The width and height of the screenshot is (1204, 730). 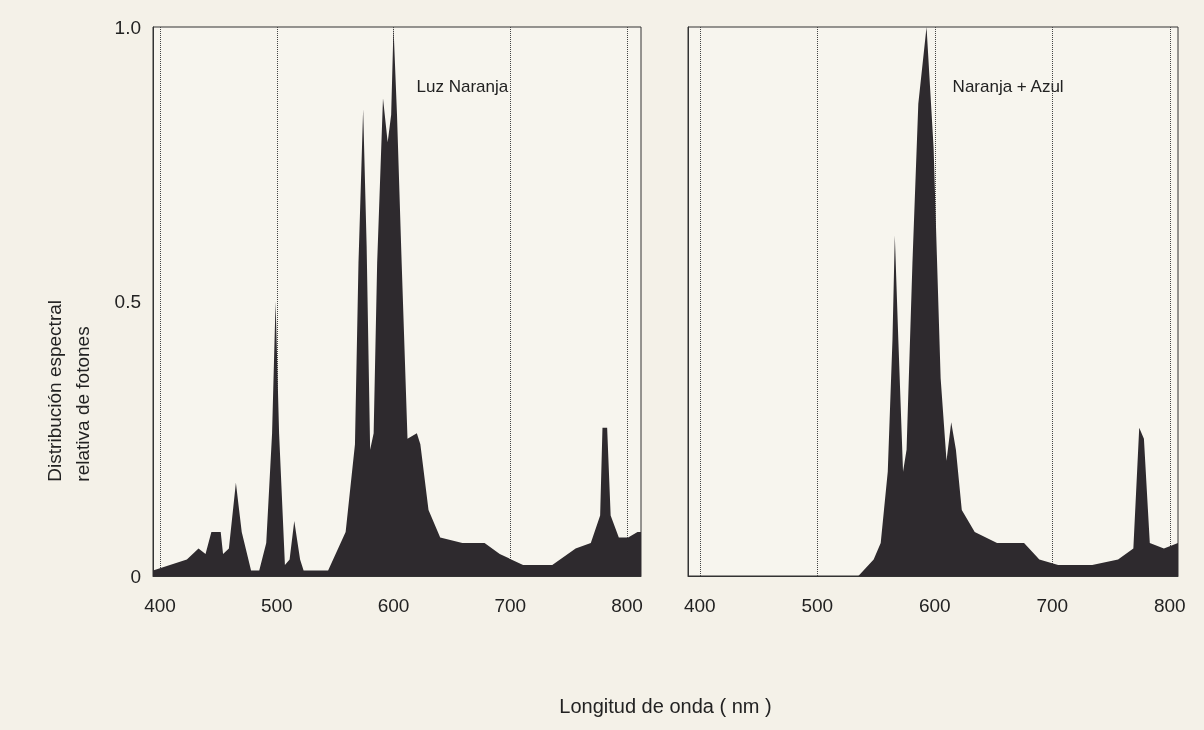 What do you see at coordinates (135, 576) in the screenshot?
I see `y-tick-label: 0` at bounding box center [135, 576].